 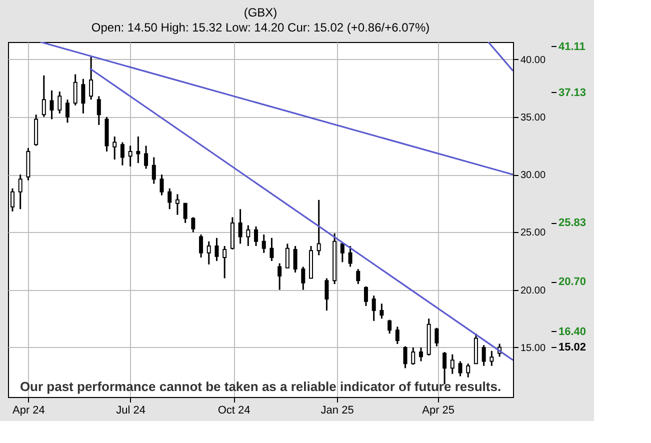 What do you see at coordinates (533, 176) in the screenshot?
I see `y-tick-label: 30.00` at bounding box center [533, 176].